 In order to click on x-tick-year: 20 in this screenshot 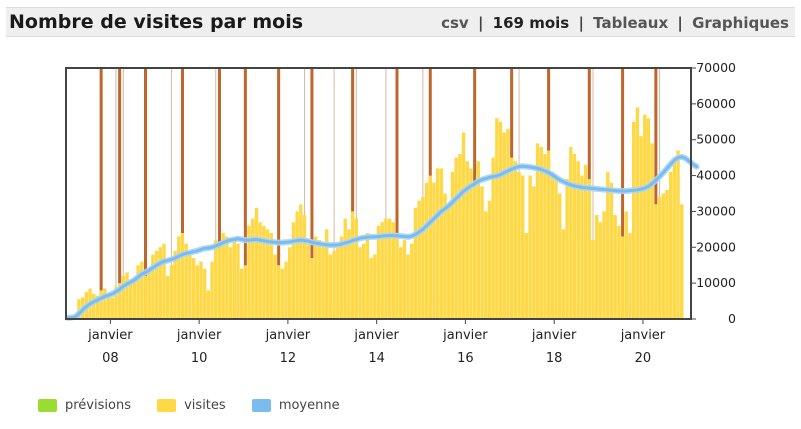, I will do `click(643, 358)`.